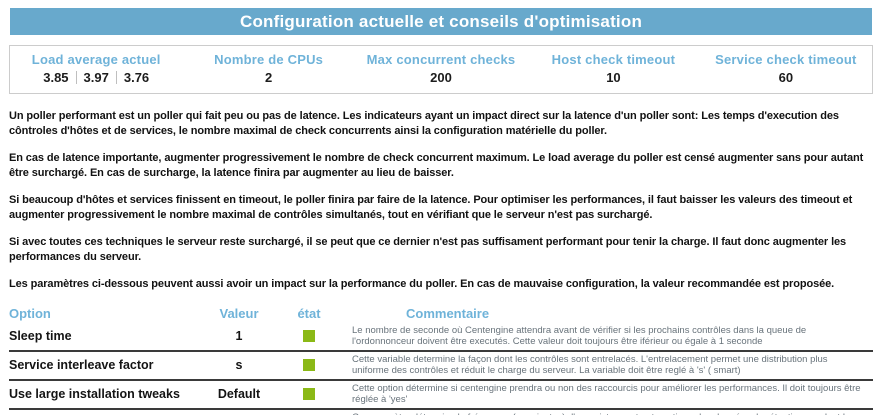 The height and width of the screenshot is (415, 882). Describe the element at coordinates (96, 68) in the screenshot. I see `stat-load-average: Load average actuel 3.85 3.97 3.76` at that location.